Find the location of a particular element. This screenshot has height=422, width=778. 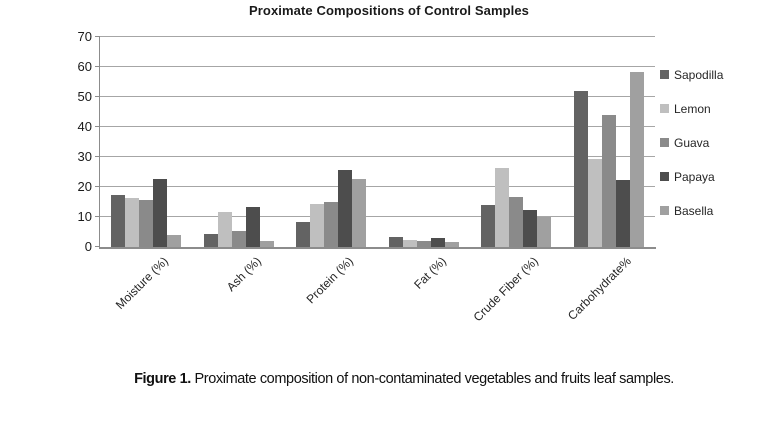

bar-basella-protein is located at coordinates (359, 212).